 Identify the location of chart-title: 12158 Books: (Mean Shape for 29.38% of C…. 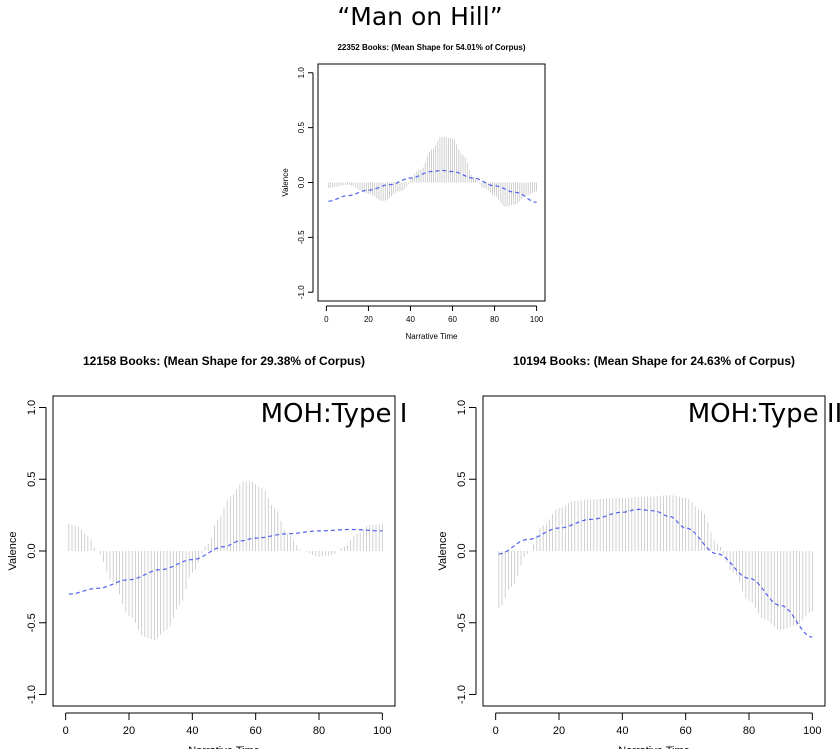
(224, 361).